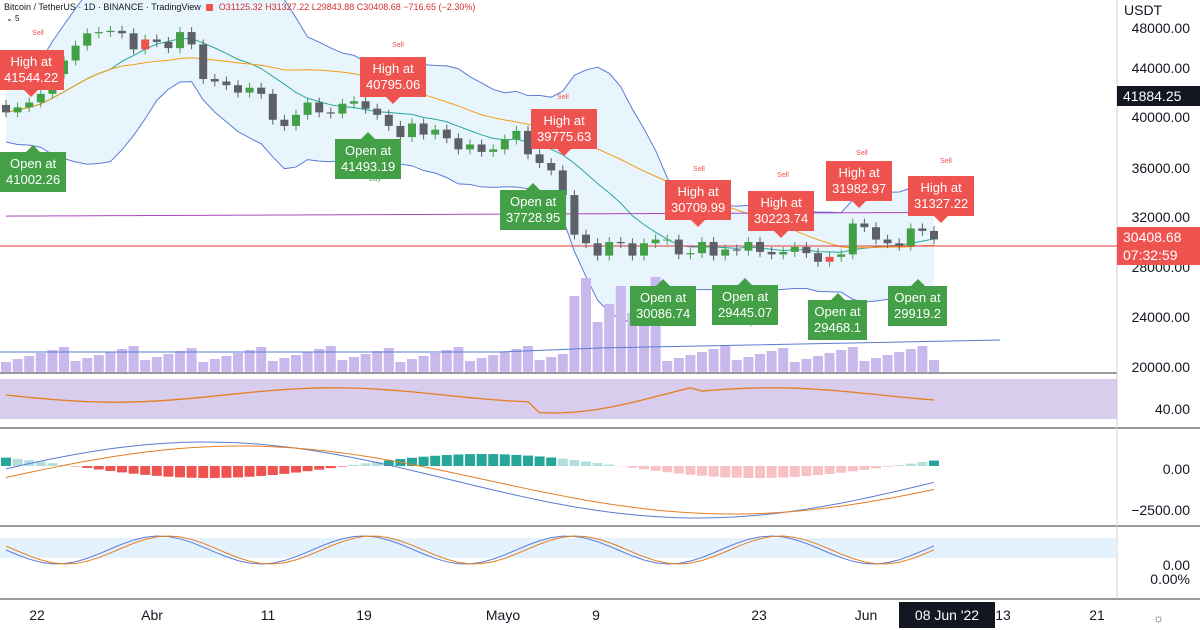 The image size is (1200, 630). I want to click on open-annotation: Open at 29919.2, so click(917, 302).